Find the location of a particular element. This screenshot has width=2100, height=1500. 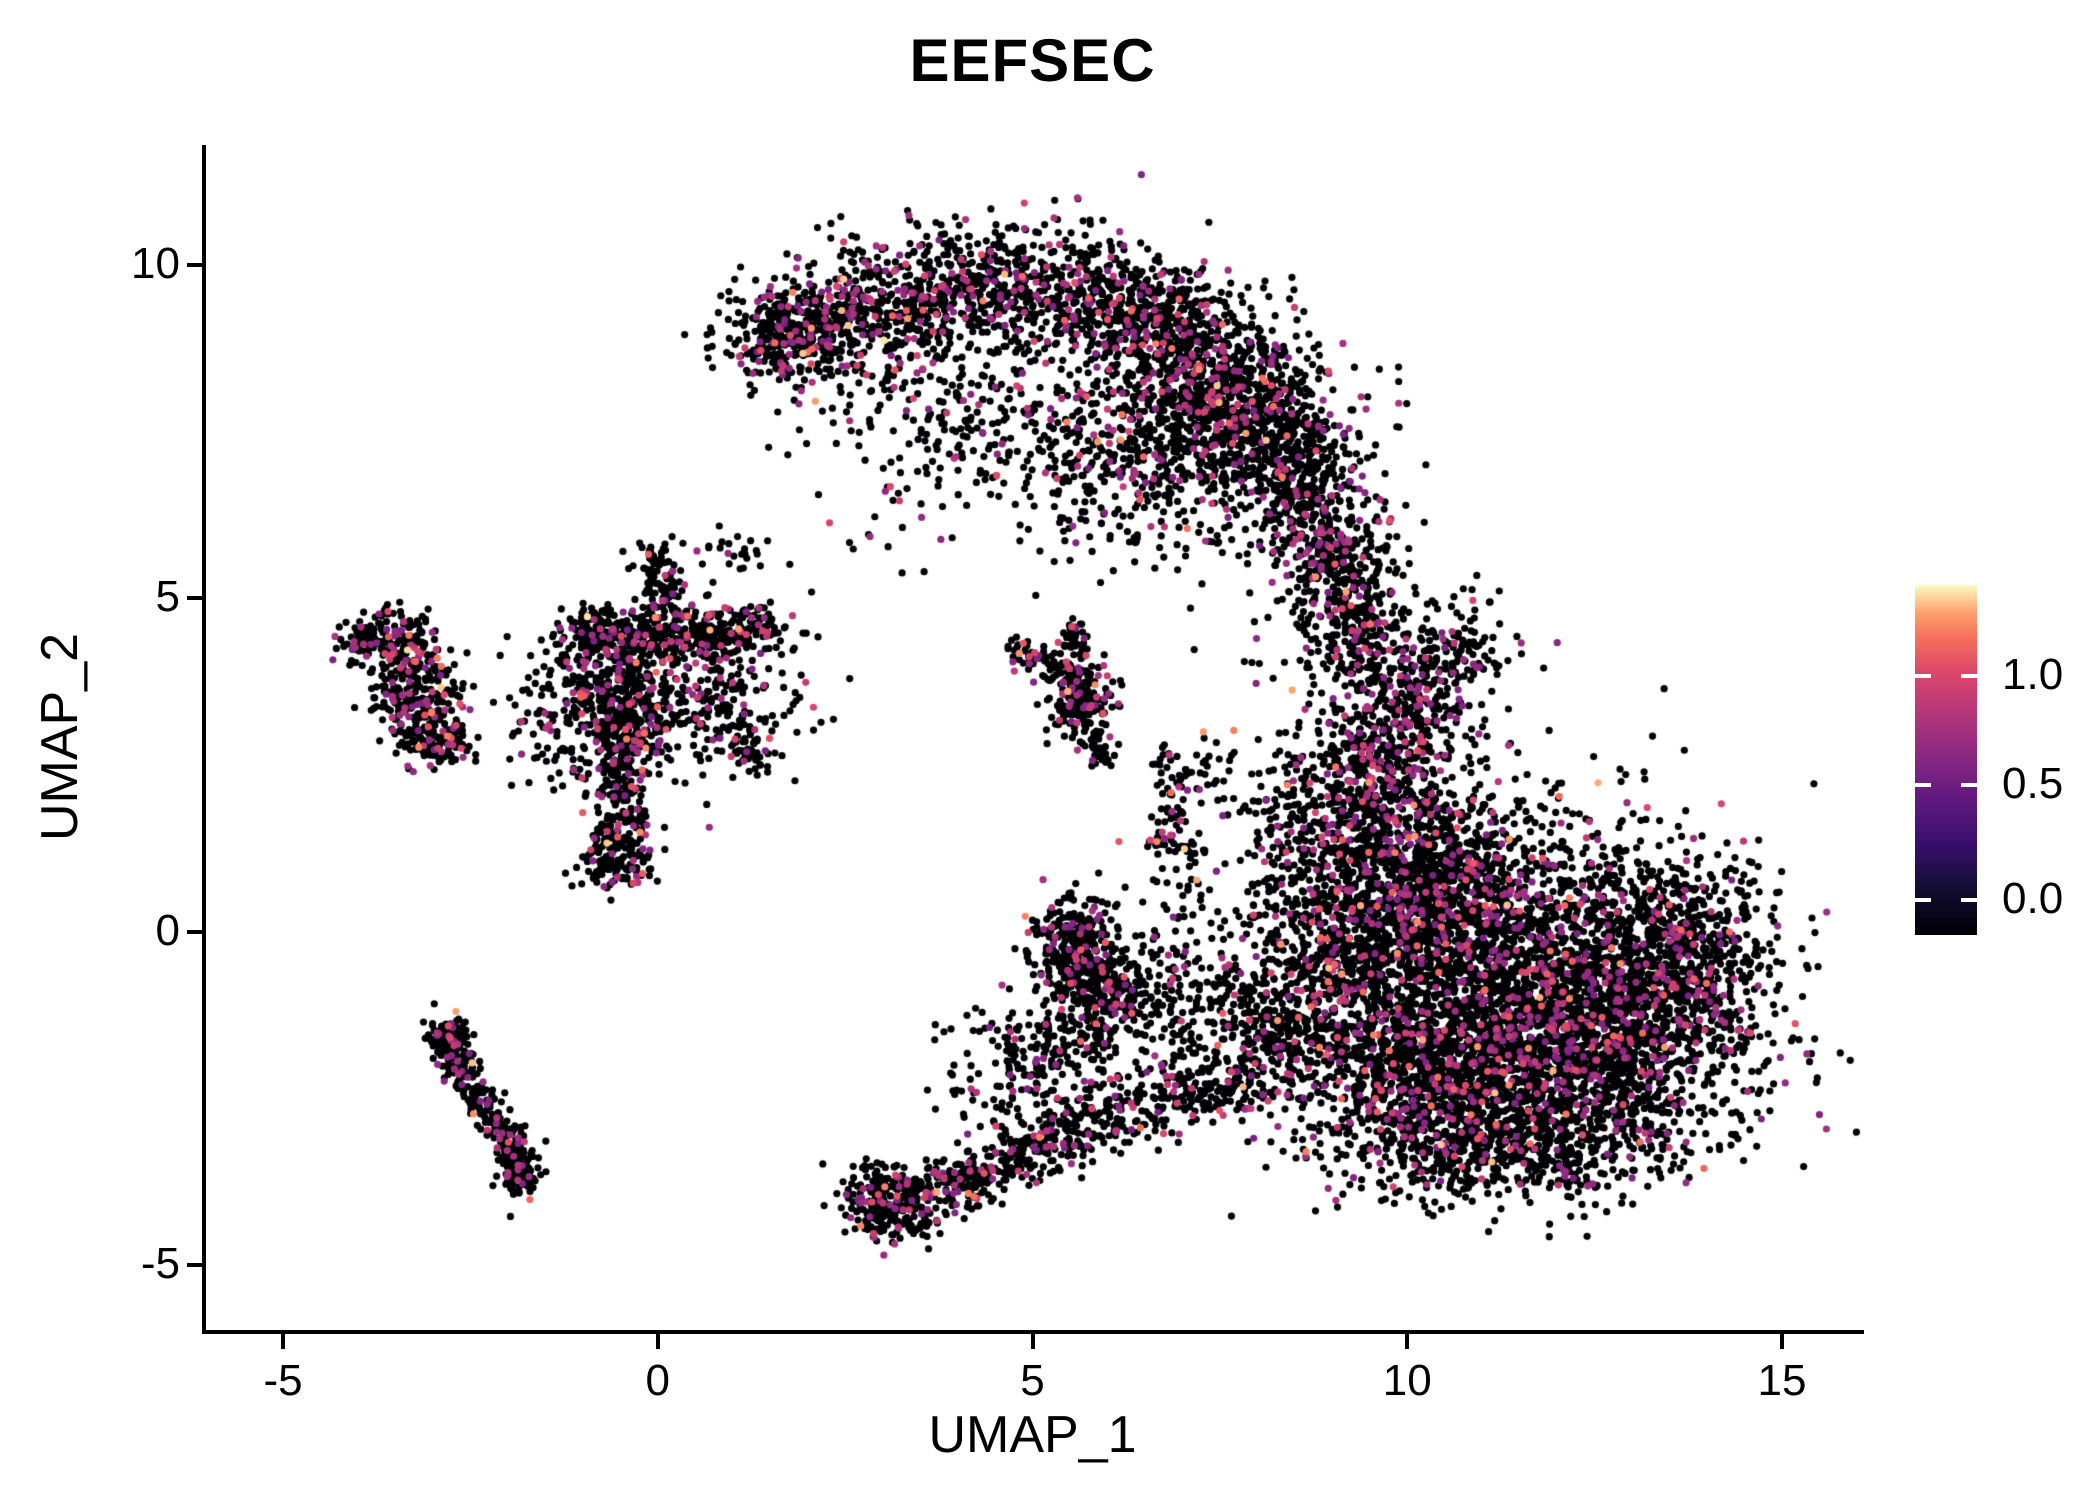

y-tick-label: 5 is located at coordinates (167, 597).